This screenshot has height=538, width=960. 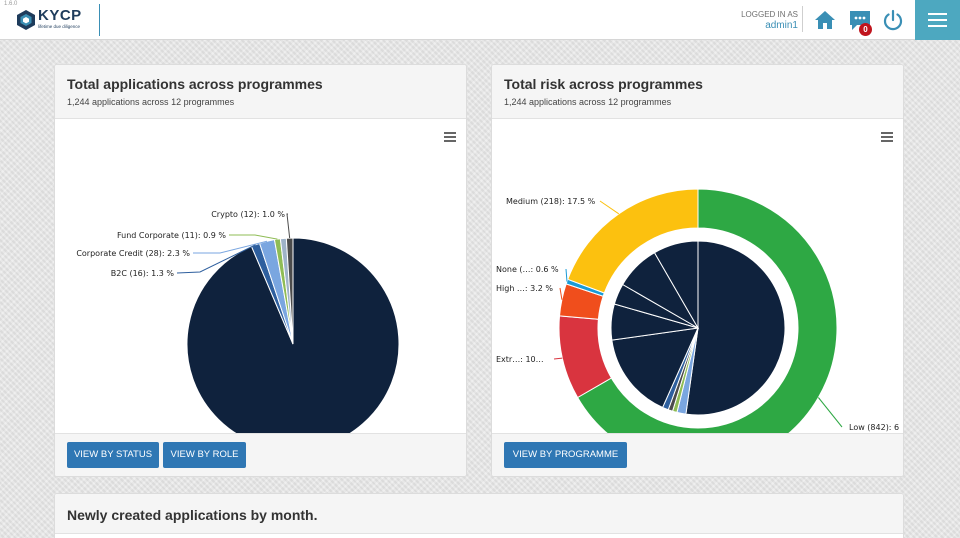 I want to click on segment-label: Low (842): 6, so click(x=874, y=427).